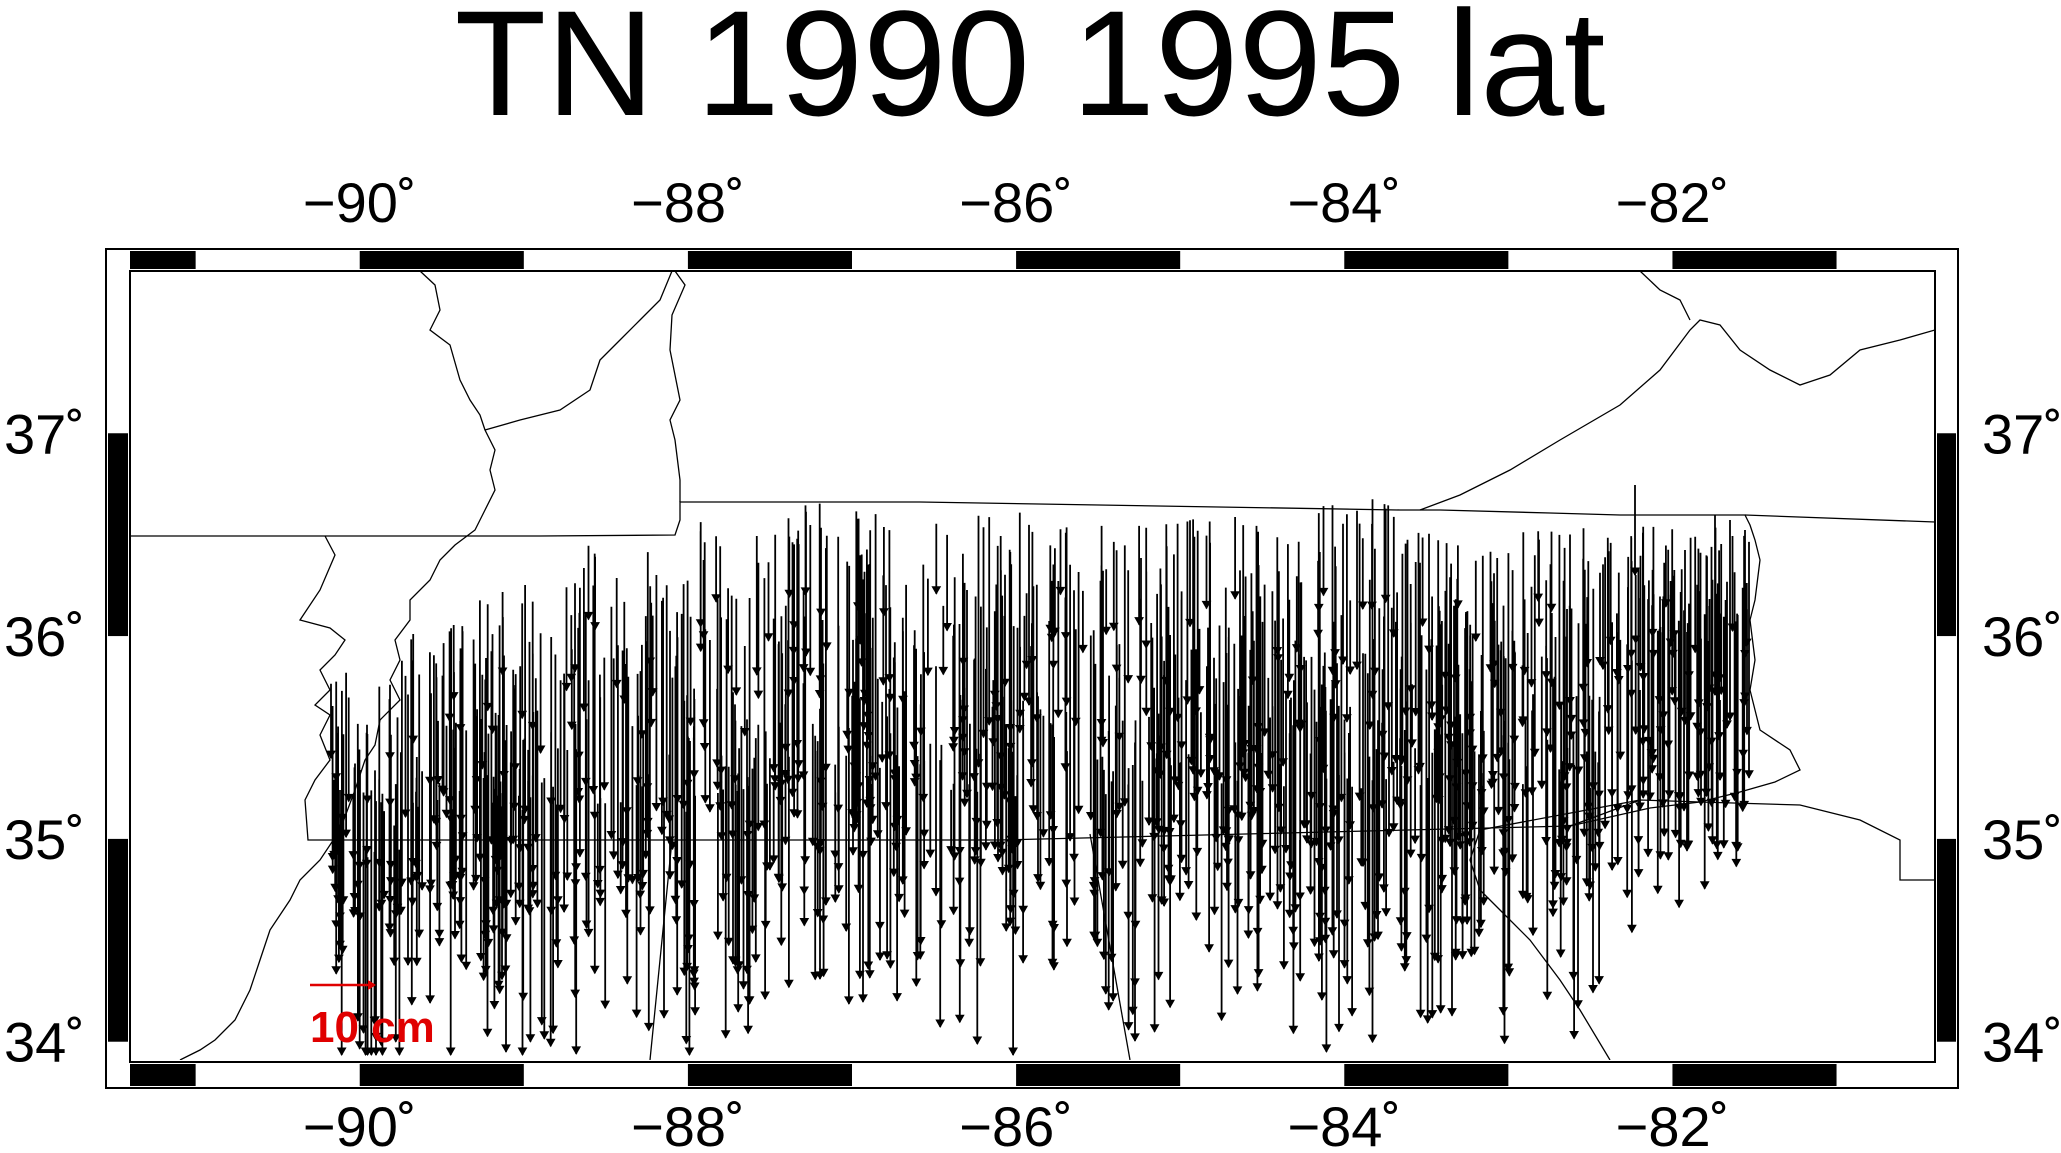 Image resolution: width=2061 pixels, height=1153 pixels. I want to click on scale-arrow: 10 cm, so click(372, 1016).